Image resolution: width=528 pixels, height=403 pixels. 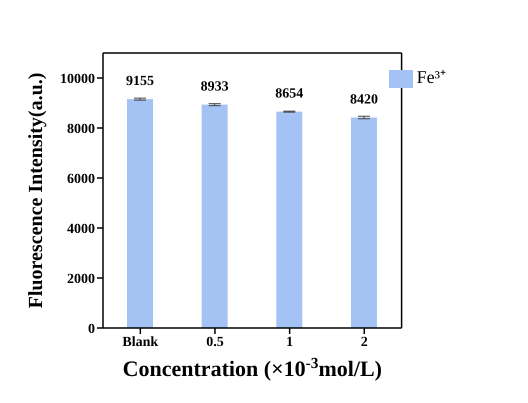 I want to click on data-label: 8654, so click(x=289, y=94).